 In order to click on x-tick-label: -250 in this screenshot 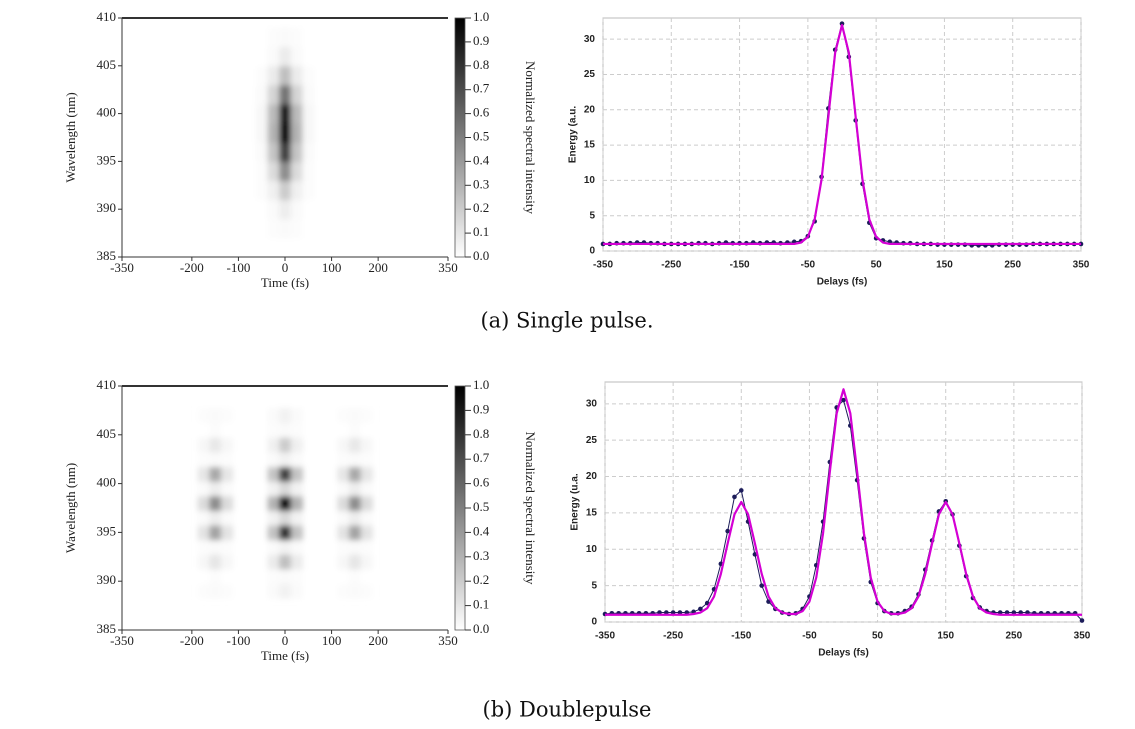, I will do `click(673, 636)`.